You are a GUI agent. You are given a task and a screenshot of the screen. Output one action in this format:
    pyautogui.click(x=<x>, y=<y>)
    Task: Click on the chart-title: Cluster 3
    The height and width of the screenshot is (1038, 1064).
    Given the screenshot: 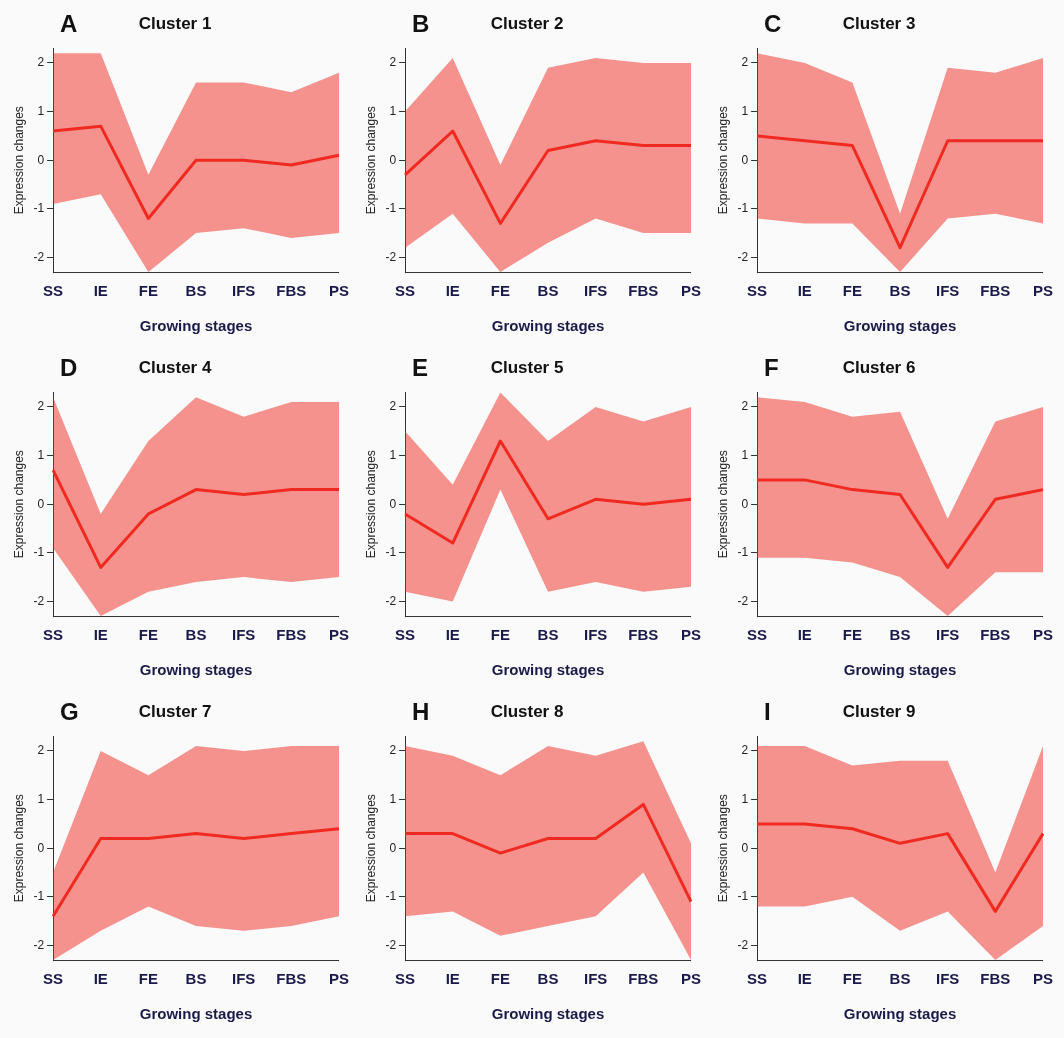 What is the action you would take?
    pyautogui.click(x=879, y=23)
    